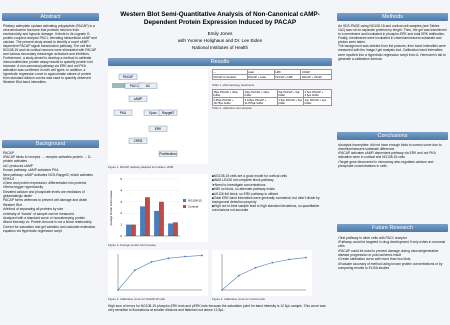 Image resolution: width=450 pixels, height=325 pixels. What do you see at coordinates (220, 62) in the screenshot?
I see `section-heading: Results` at bounding box center [220, 62].